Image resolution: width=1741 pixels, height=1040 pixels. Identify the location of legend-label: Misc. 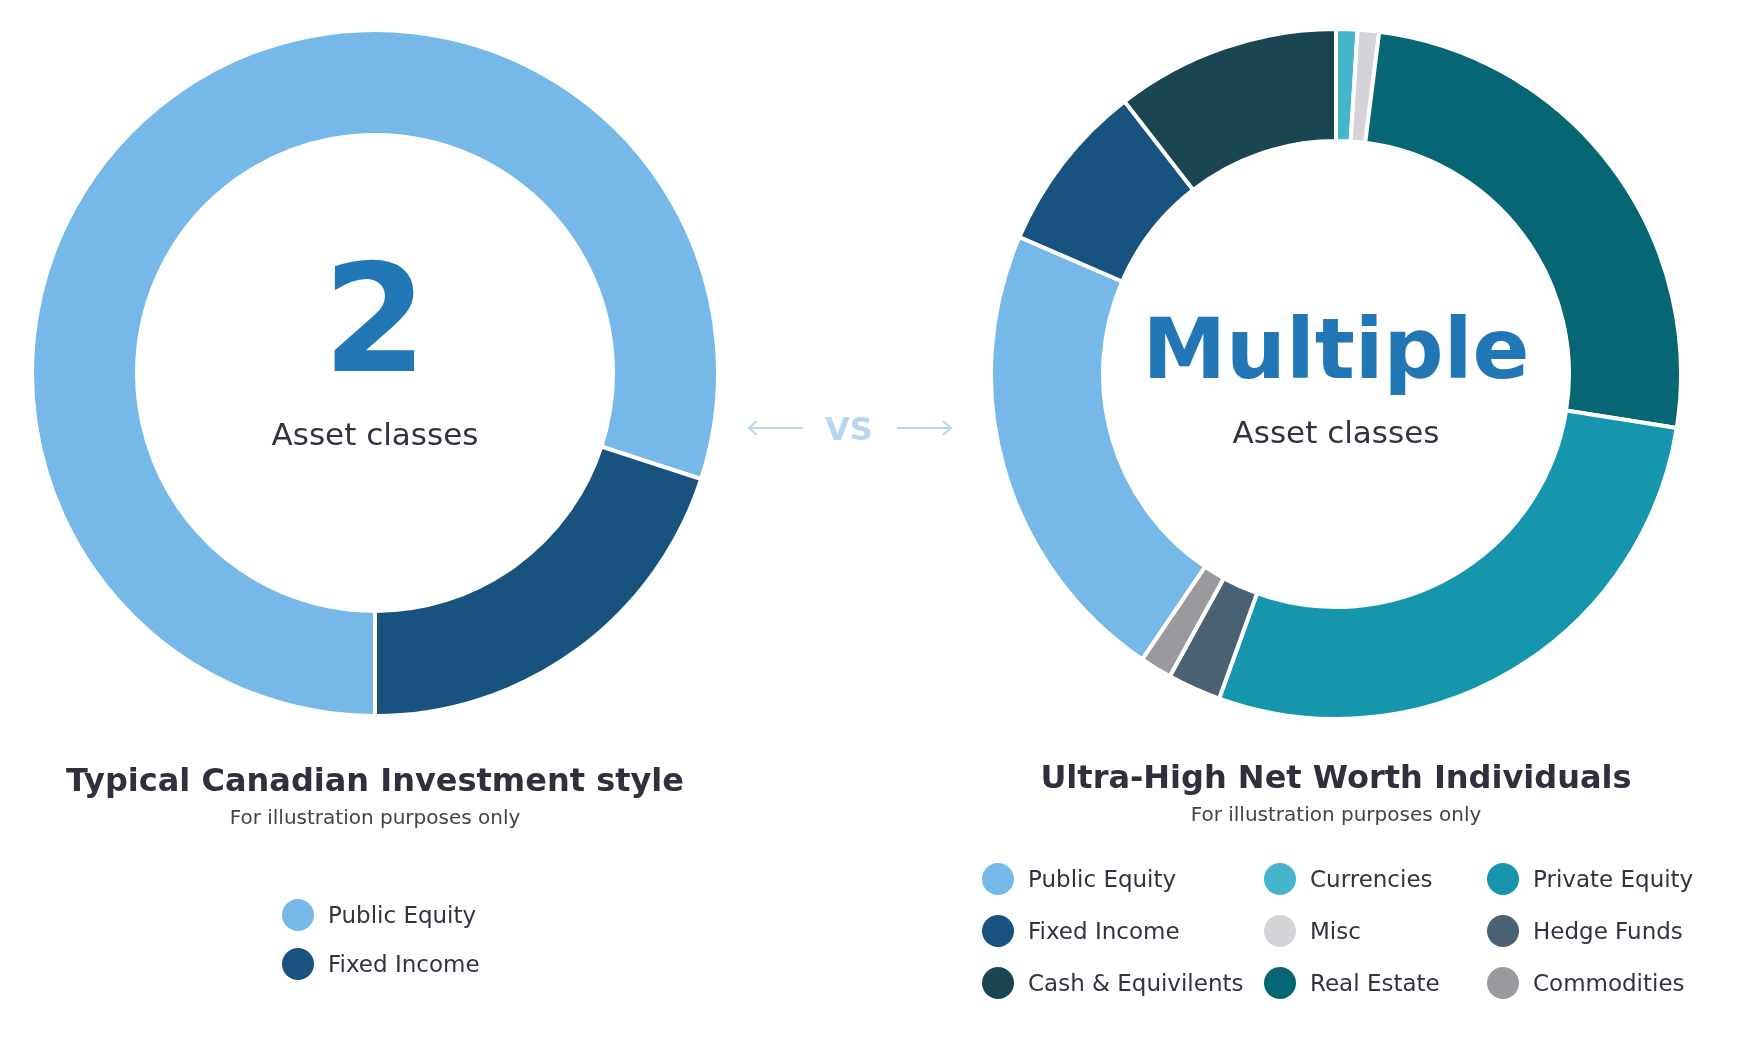
(1335, 931).